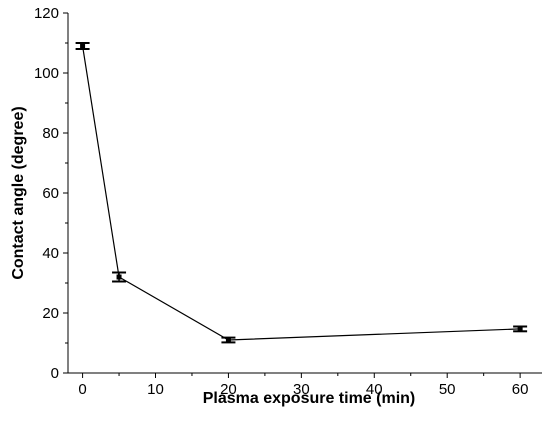  Describe the element at coordinates (301, 389) in the screenshot. I see `x-tick-label: 30` at that location.